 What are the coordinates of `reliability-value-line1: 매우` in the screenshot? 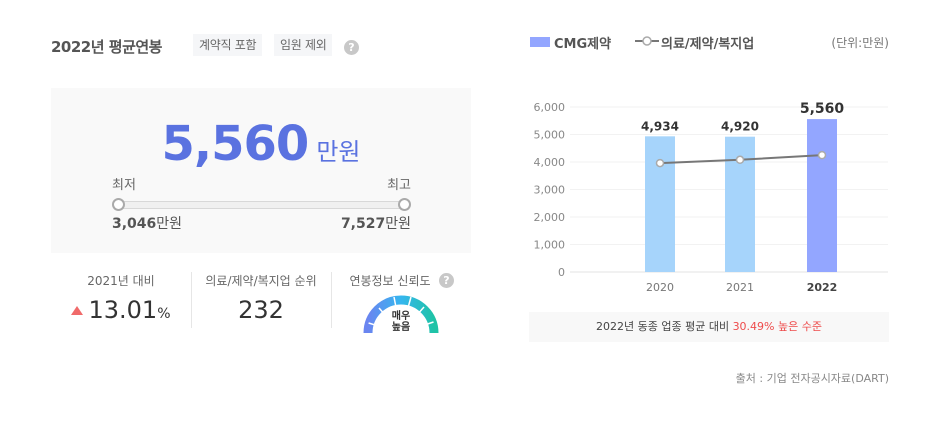 It's located at (401, 316).